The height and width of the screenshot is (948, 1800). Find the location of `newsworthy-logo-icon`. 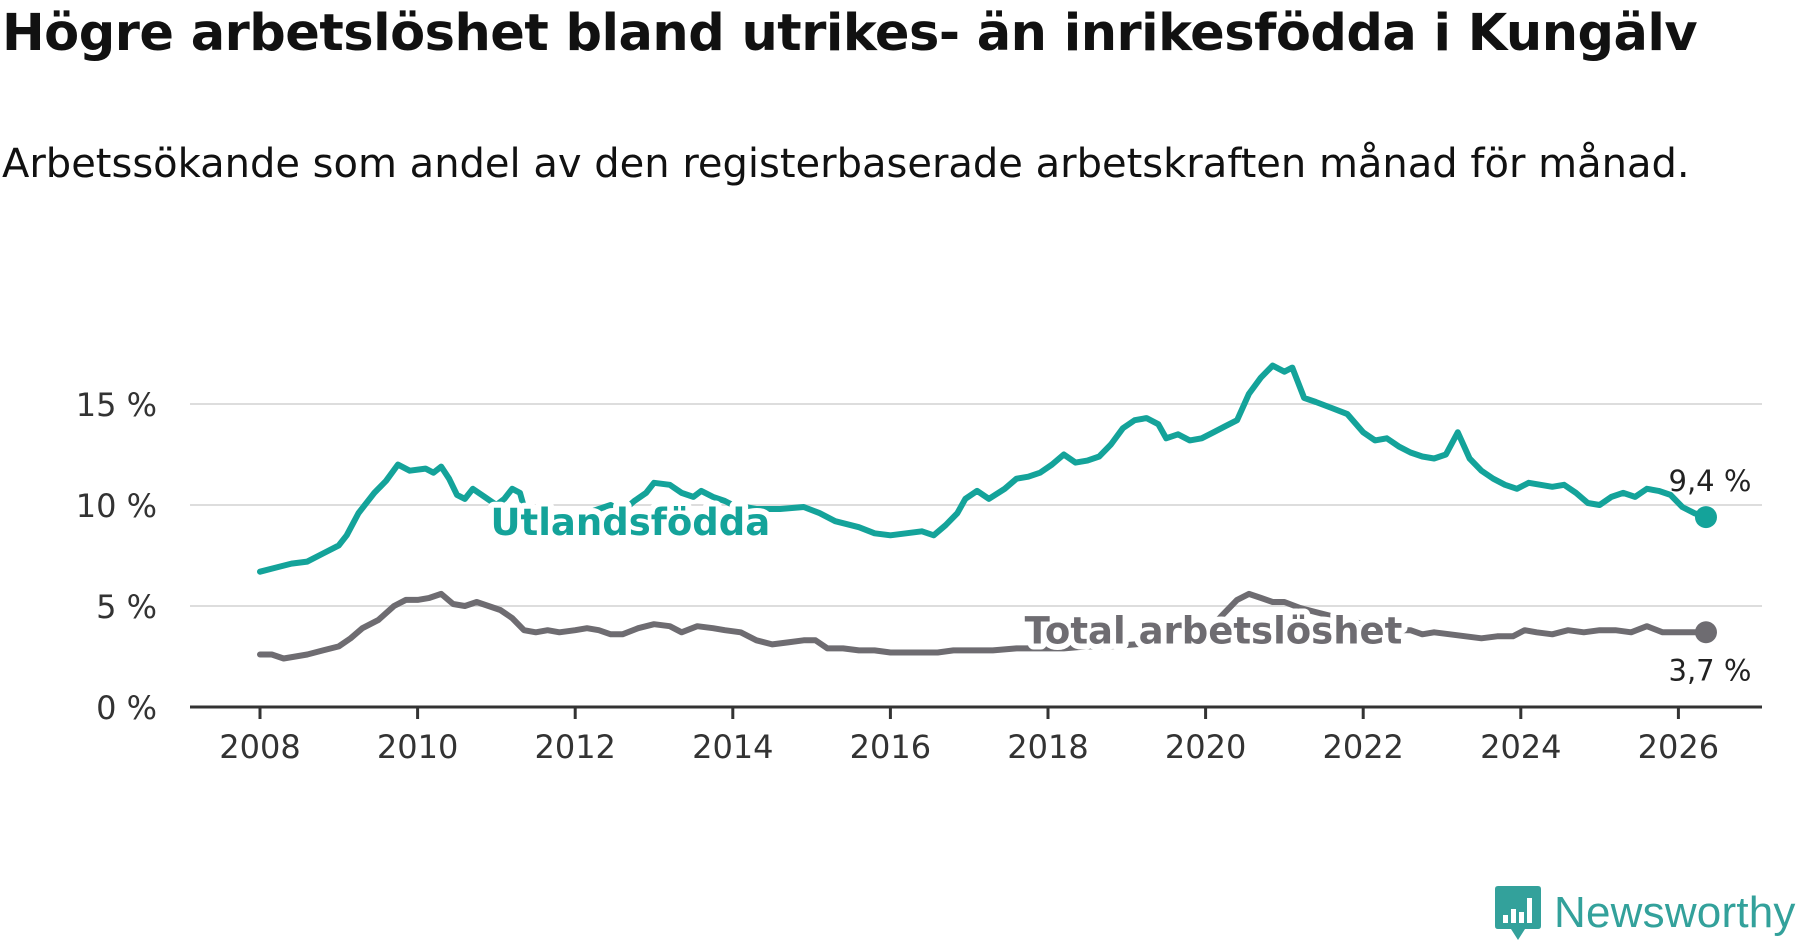

newsworthy-logo-icon is located at coordinates (1518, 913).